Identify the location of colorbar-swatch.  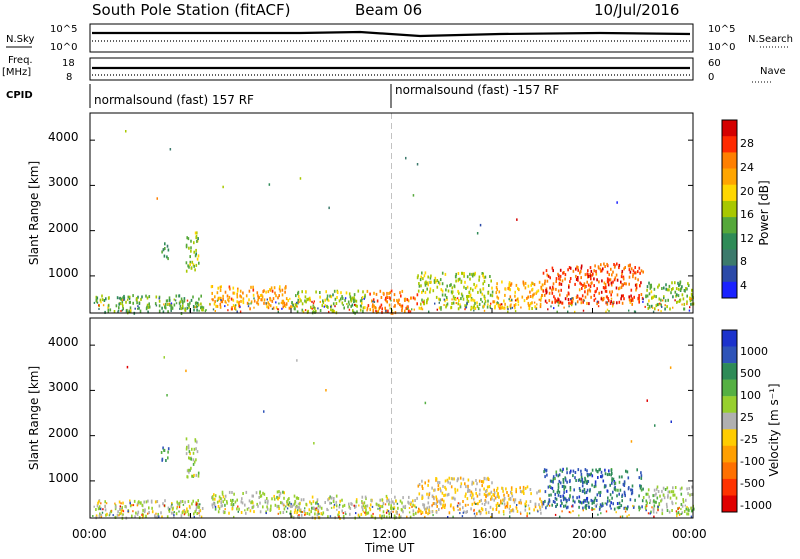
(729, 338).